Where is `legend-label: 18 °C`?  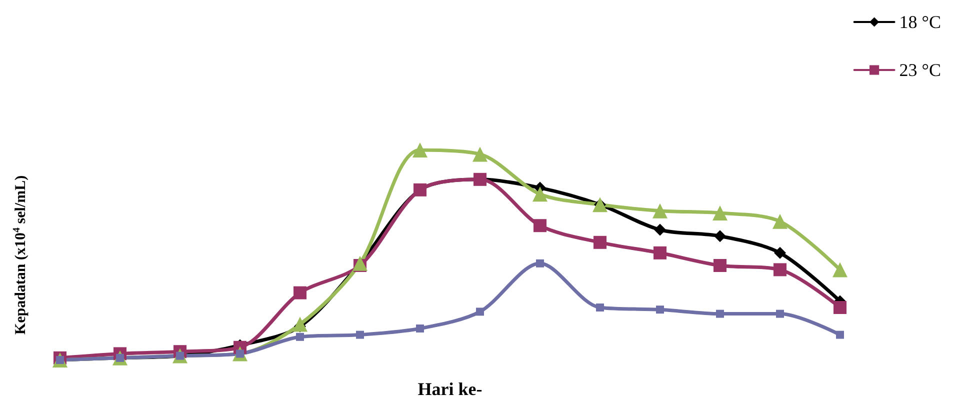 legend-label: 18 °C is located at coordinates (920, 22).